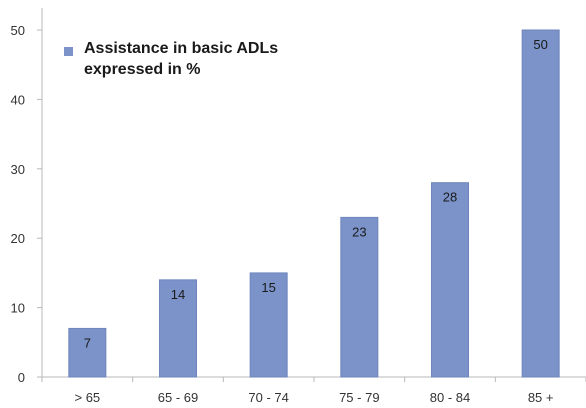 The height and width of the screenshot is (408, 586). I want to click on y-tick-label: 0, so click(21, 377).